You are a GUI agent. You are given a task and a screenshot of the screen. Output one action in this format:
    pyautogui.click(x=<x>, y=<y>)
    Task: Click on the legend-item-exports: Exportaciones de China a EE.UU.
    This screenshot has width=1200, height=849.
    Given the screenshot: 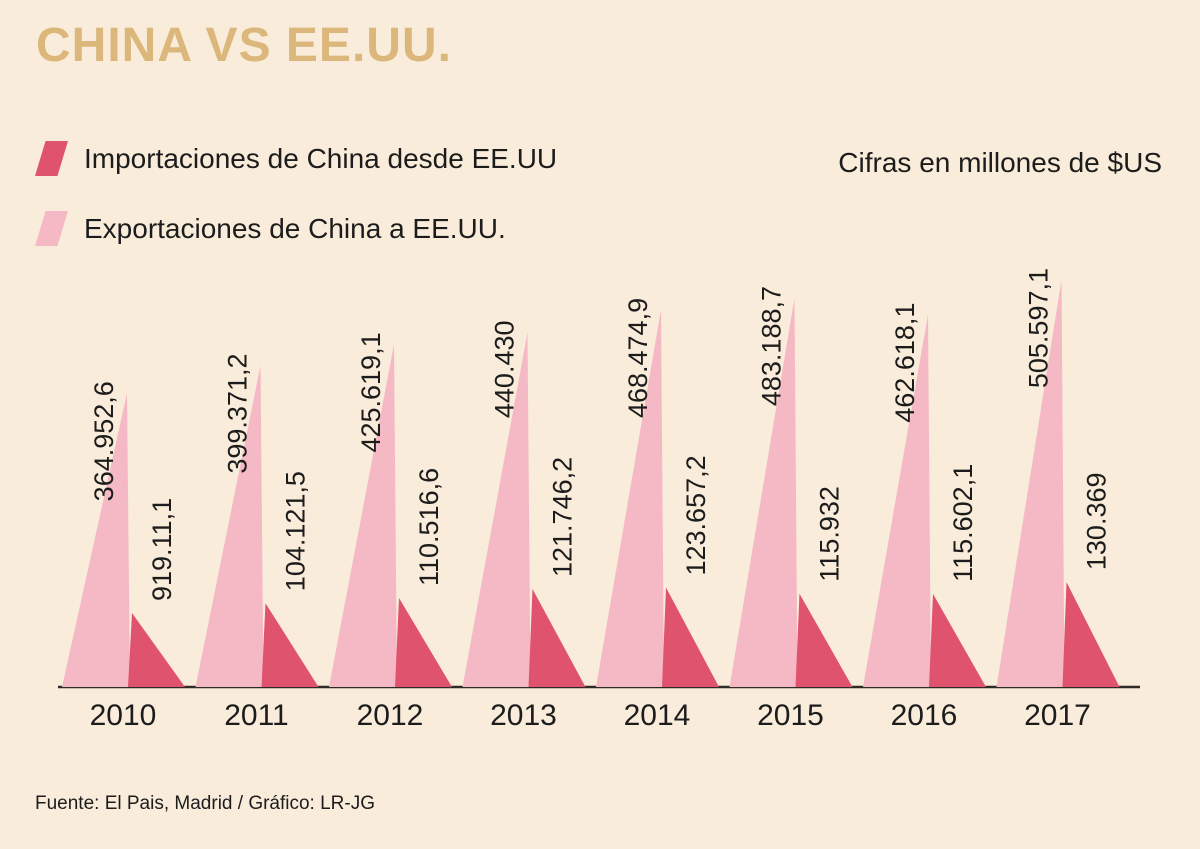 What is the action you would take?
    pyautogui.click(x=270, y=228)
    